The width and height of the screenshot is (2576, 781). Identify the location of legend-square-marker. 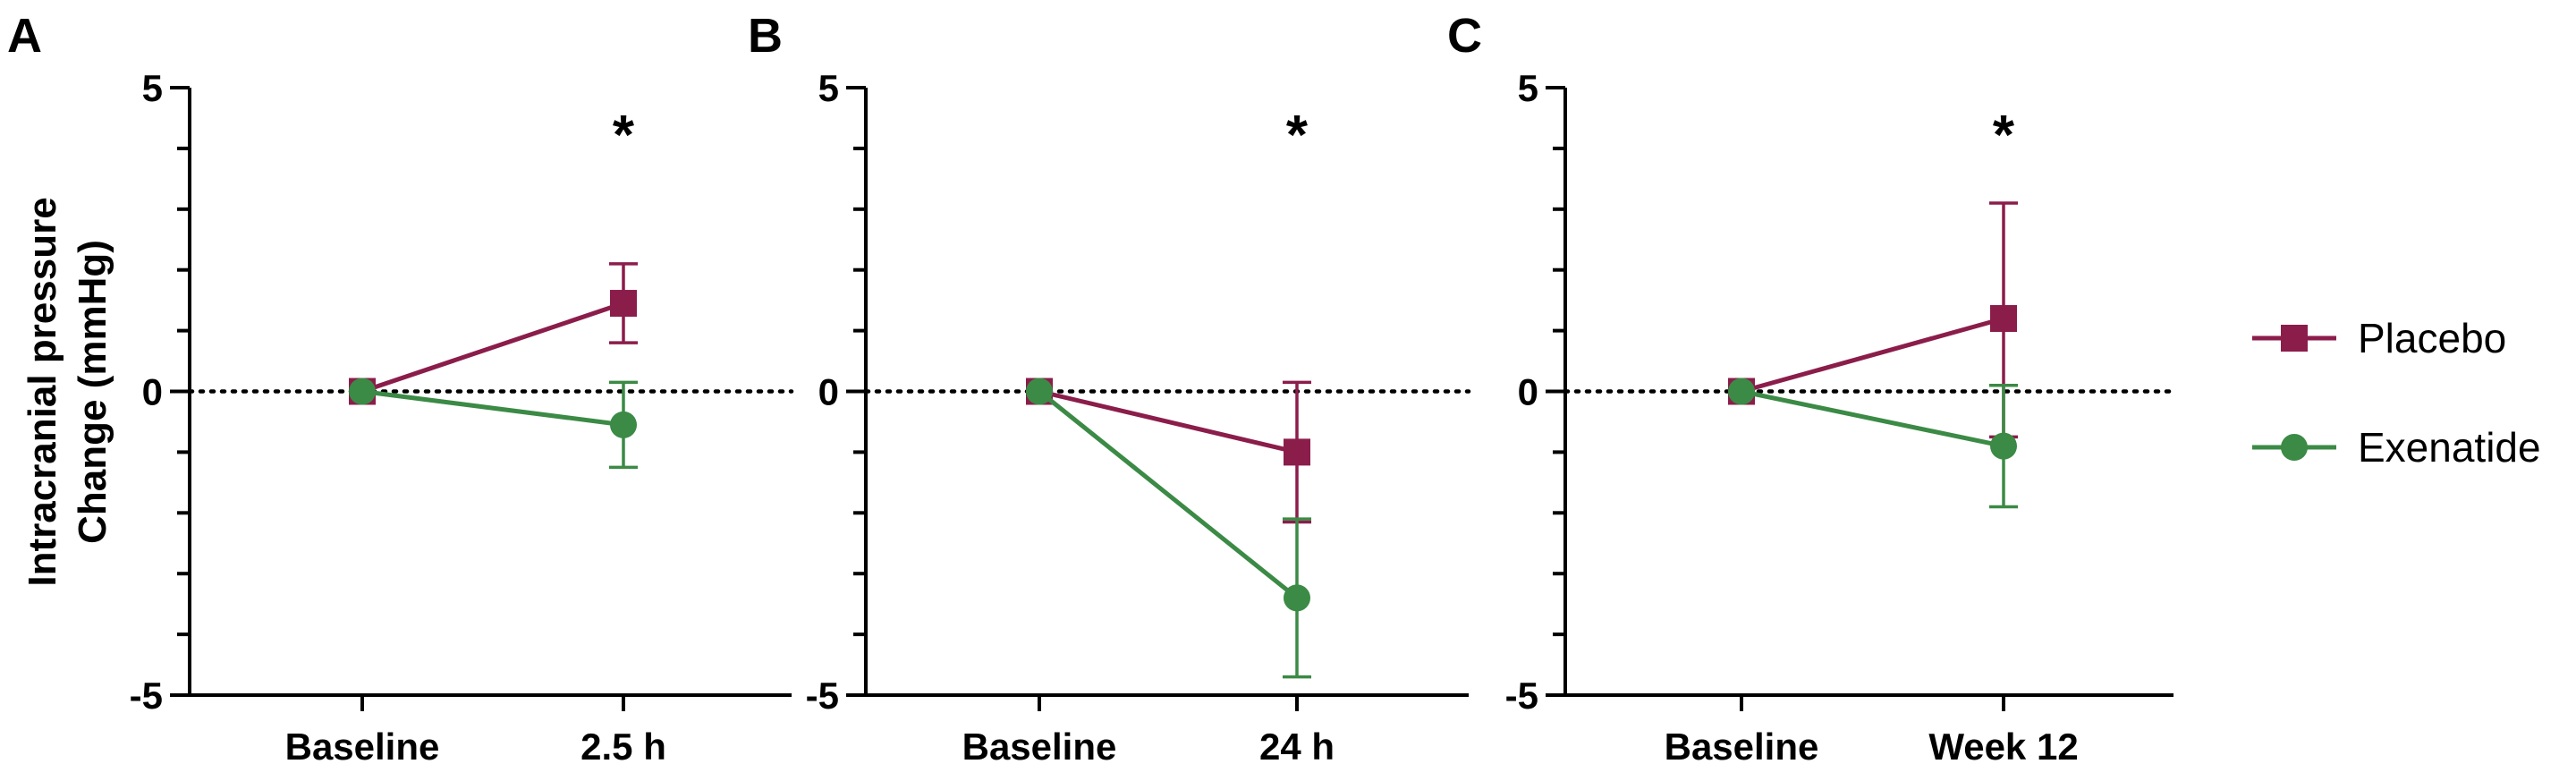
(2294, 338).